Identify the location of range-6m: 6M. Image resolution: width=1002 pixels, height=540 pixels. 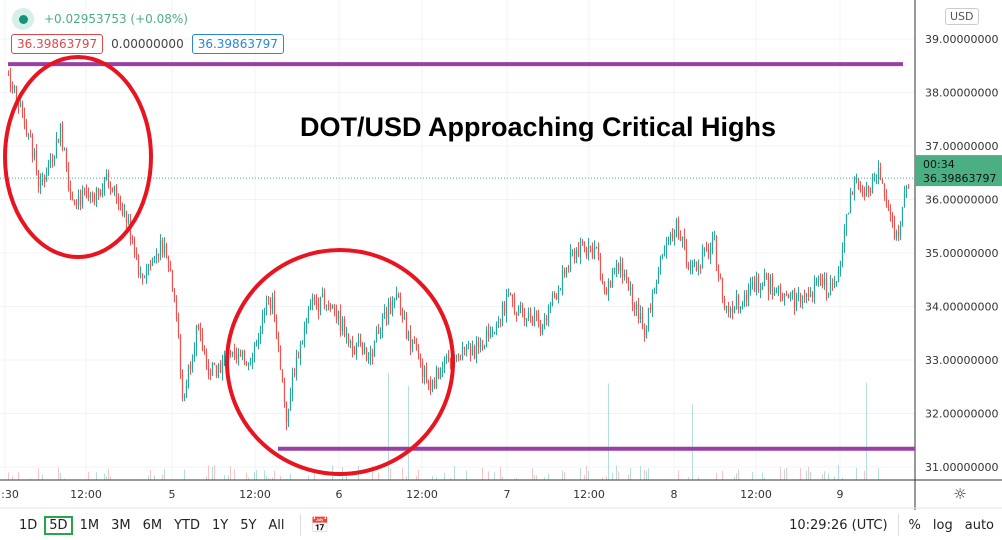
(152, 525).